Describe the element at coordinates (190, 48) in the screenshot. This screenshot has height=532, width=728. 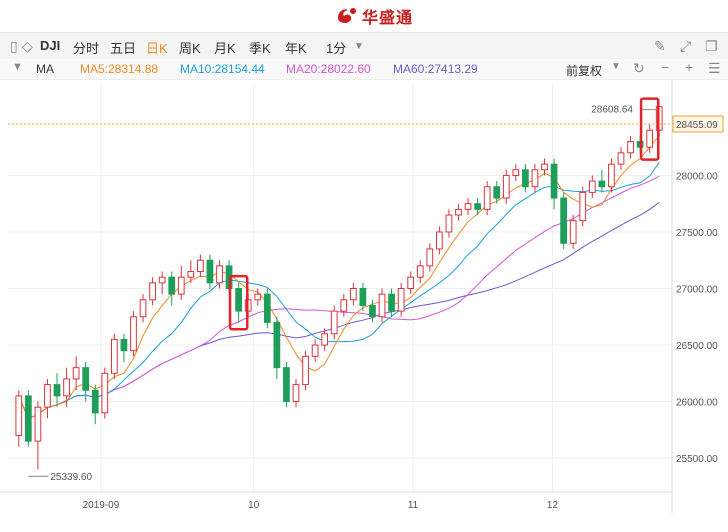
I see `tab-weekly-k: 周K` at that location.